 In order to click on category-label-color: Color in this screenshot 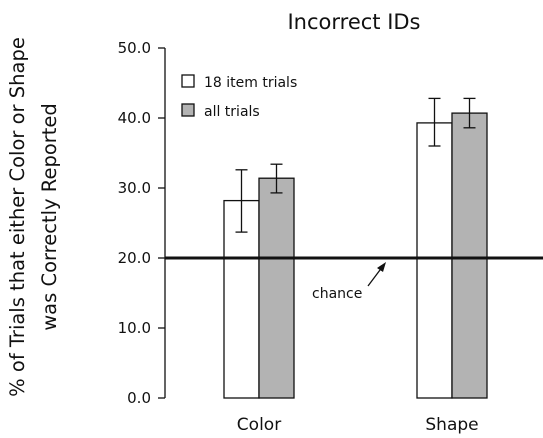, I will do `click(259, 425)`.